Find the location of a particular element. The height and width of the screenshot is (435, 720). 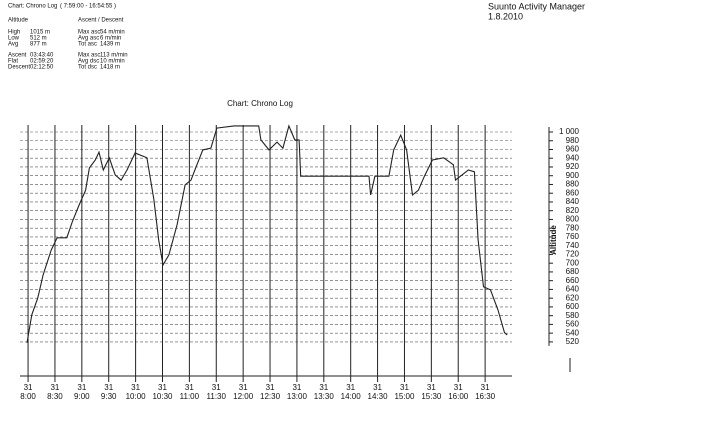

y-tick-label: 860 is located at coordinates (573, 192).